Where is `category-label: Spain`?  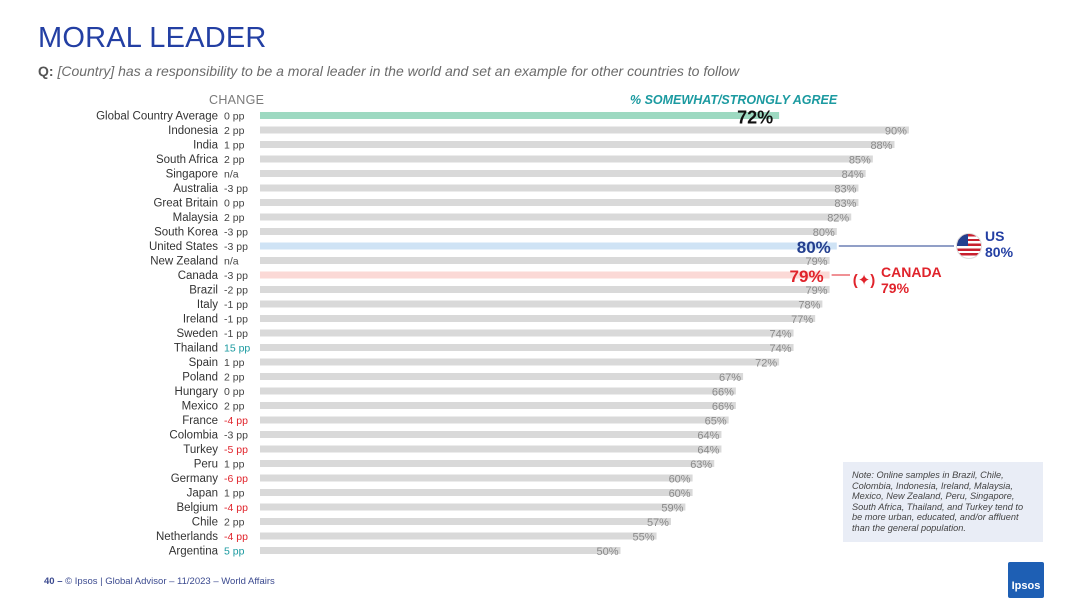 category-label: Spain is located at coordinates (203, 363).